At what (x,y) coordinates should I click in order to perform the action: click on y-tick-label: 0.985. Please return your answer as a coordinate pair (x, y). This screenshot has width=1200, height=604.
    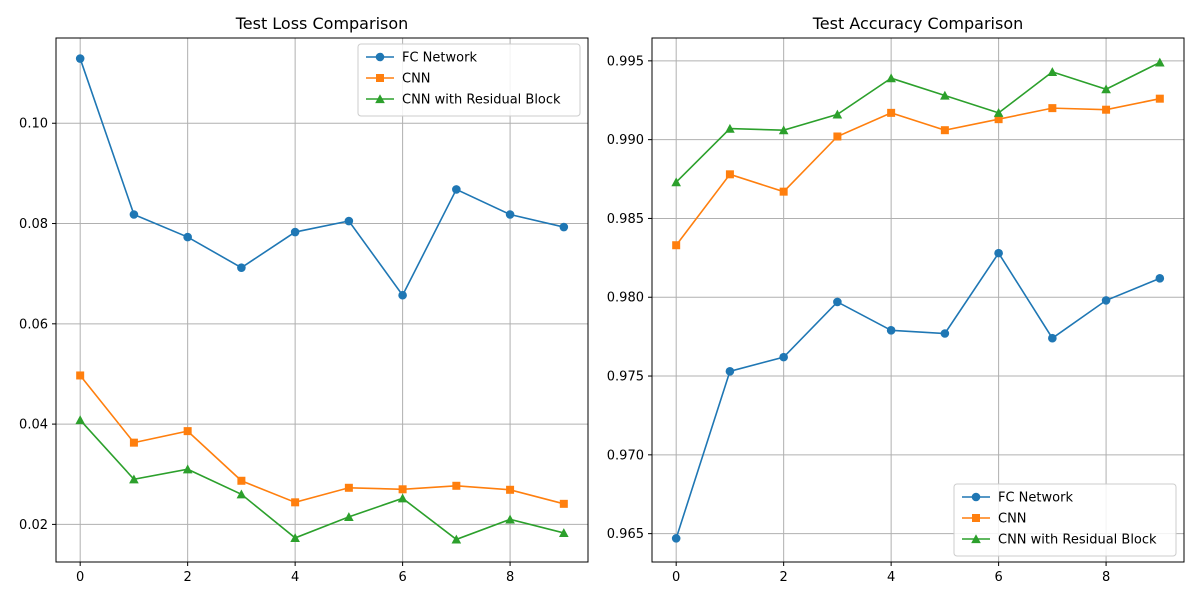
    Looking at the image, I should click on (625, 219).